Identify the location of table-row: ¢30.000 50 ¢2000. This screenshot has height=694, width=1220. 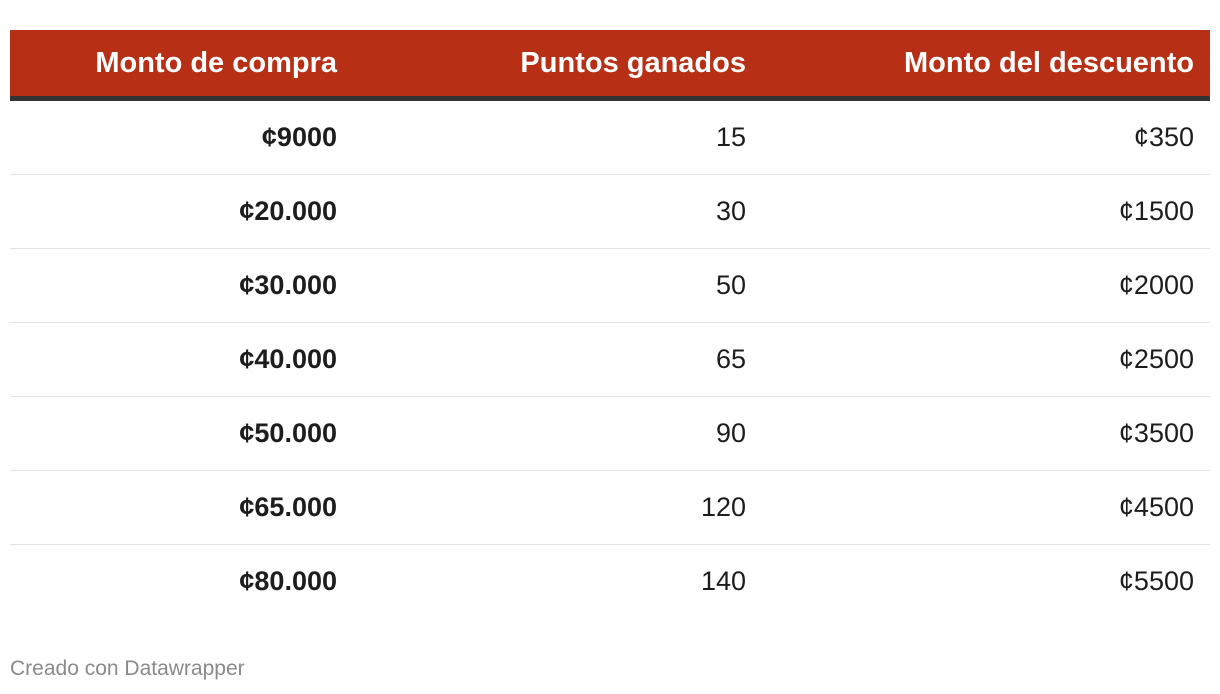
(610, 285).